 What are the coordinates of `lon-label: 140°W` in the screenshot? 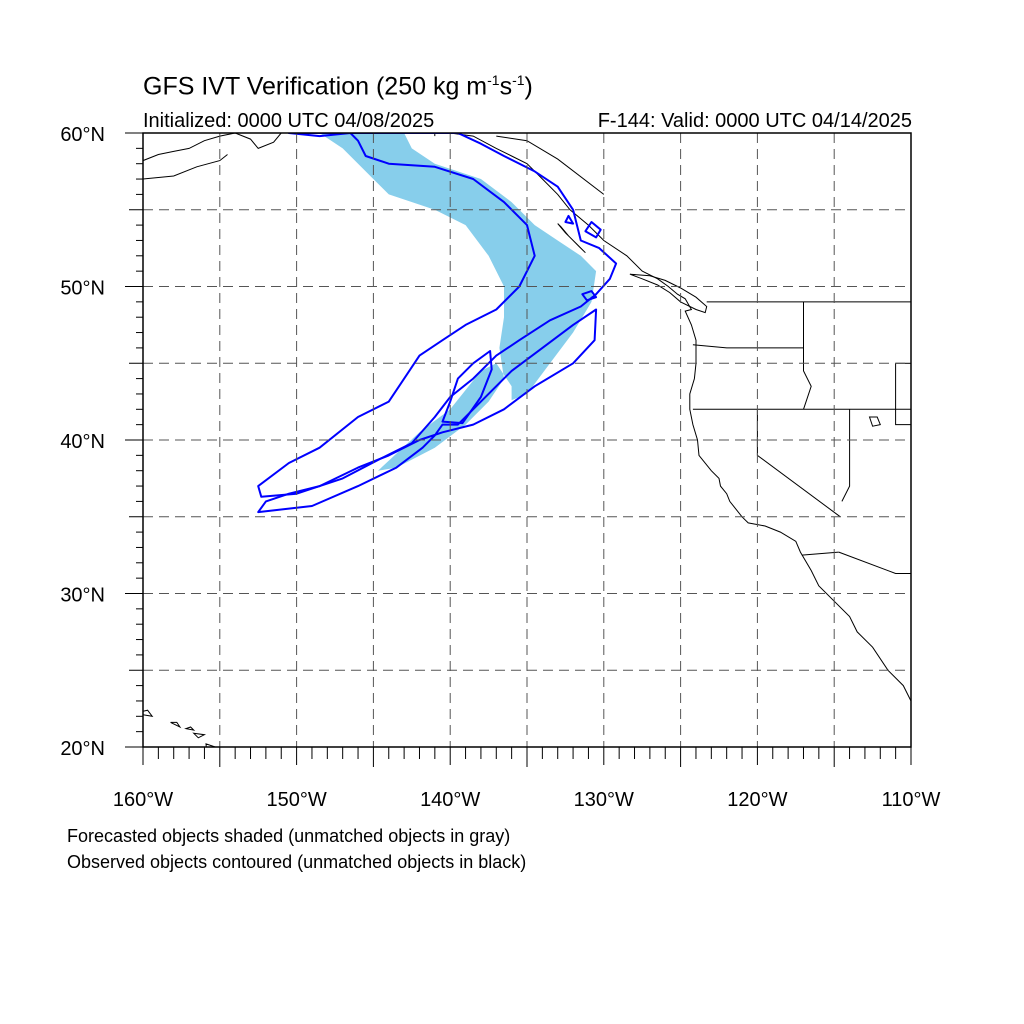 It's located at (450, 800).